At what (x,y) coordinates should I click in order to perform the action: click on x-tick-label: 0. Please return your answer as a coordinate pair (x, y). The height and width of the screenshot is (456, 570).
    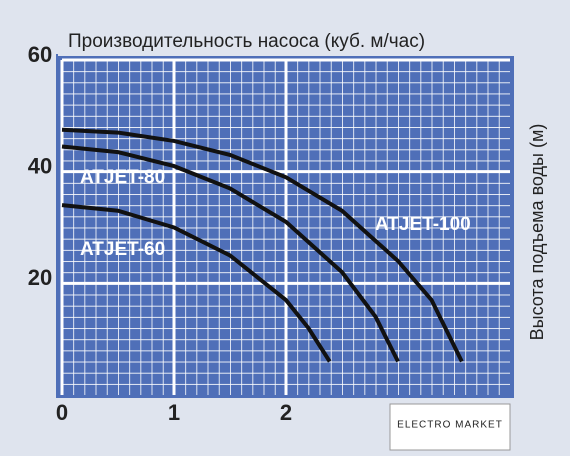
    Looking at the image, I should click on (62, 412).